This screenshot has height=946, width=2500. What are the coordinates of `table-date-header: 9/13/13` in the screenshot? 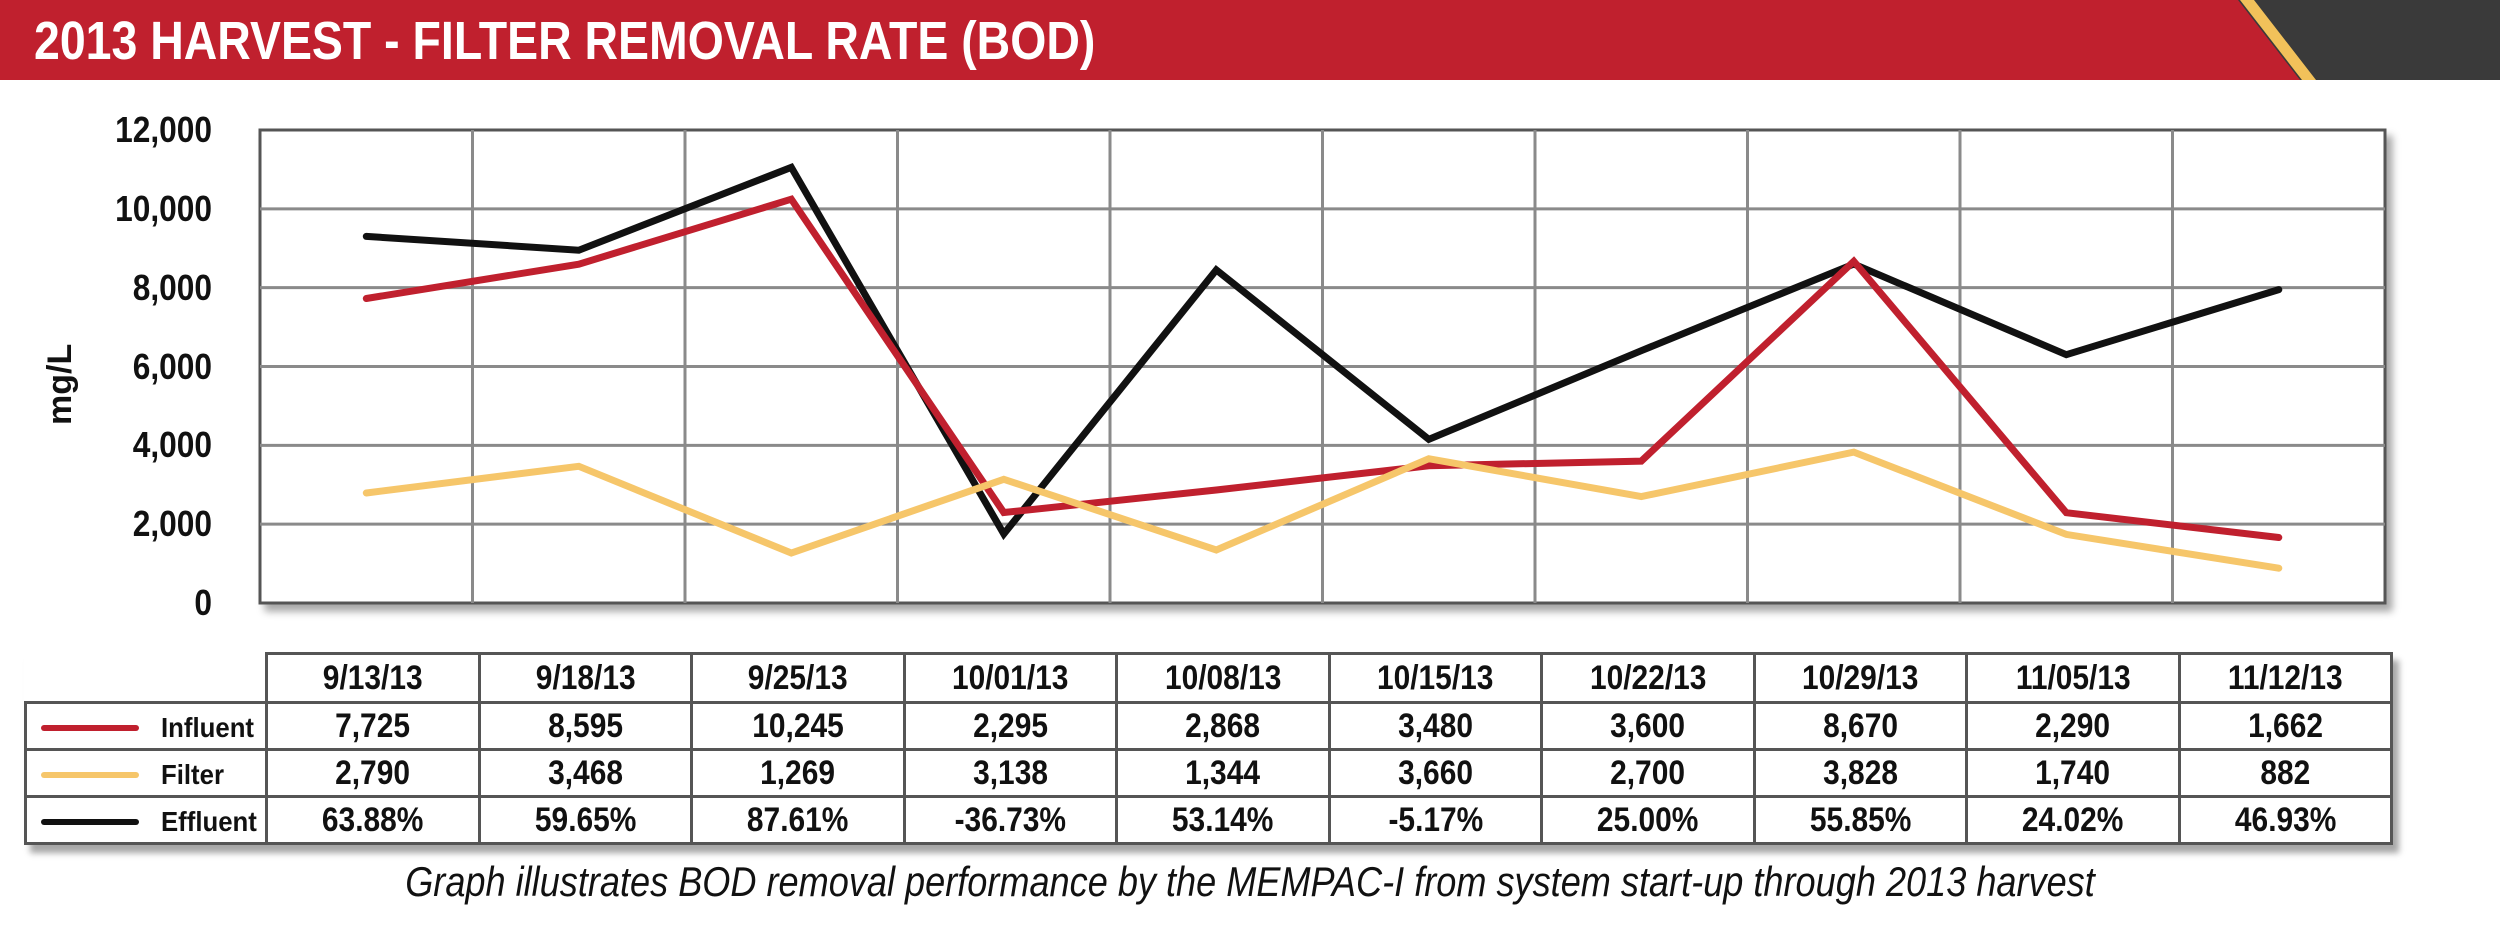 It's located at (373, 678).